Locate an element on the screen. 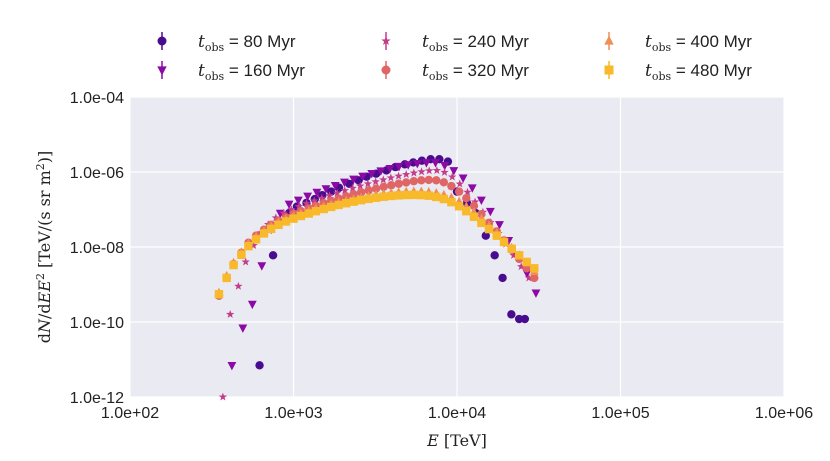 This screenshot has width=830, height=461. legend-entry: tobs = 400 Myr is located at coordinates (678, 43).